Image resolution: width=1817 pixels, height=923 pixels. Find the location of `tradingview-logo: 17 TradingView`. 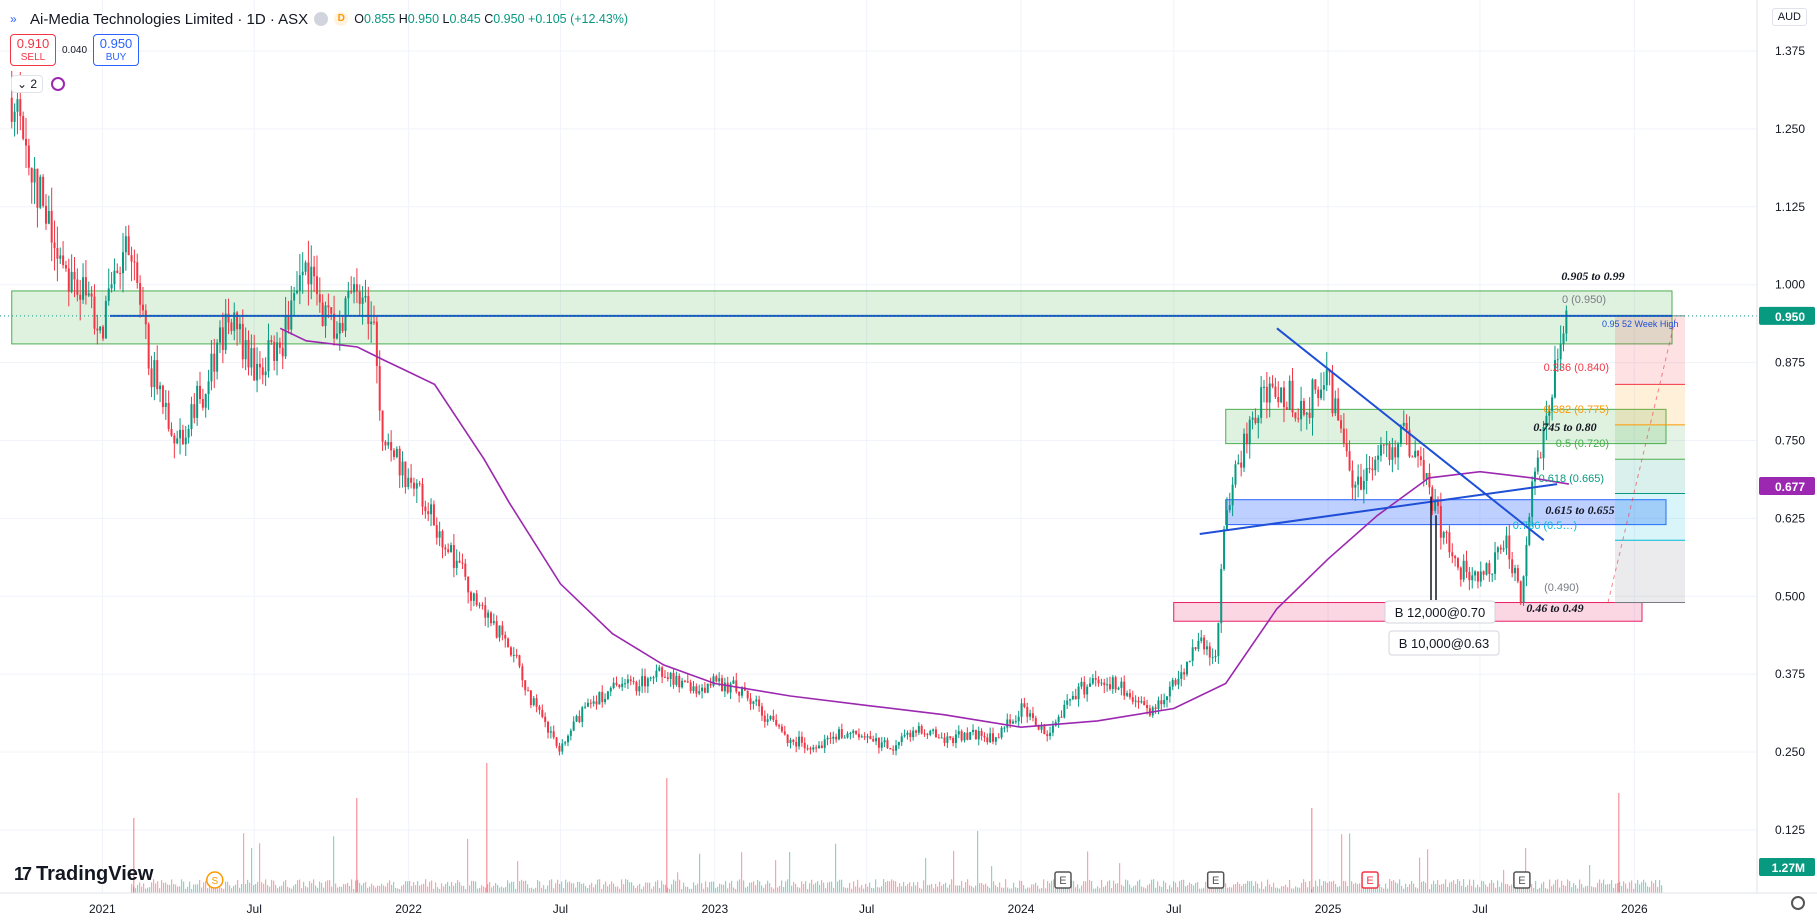

tradingview-logo: 17 TradingView is located at coordinates (84, 874).